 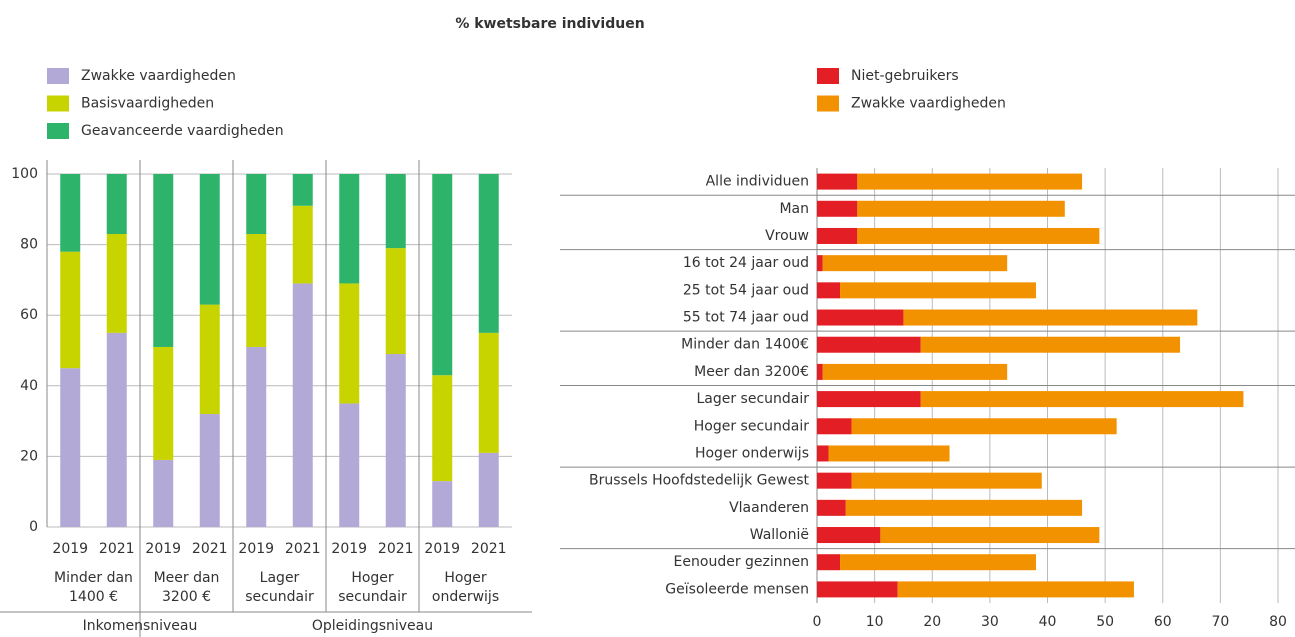 What do you see at coordinates (465, 578) in the screenshot?
I see `group-label: Hoger` at bounding box center [465, 578].